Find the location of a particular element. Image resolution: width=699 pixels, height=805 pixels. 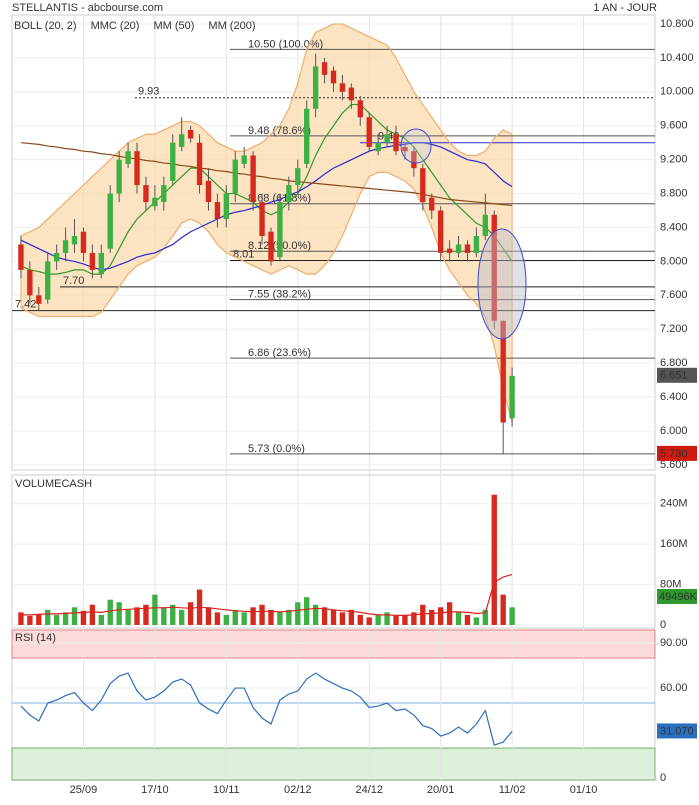

chart-title: STELLANTIS - abcbourse.com is located at coordinates (87, 8).